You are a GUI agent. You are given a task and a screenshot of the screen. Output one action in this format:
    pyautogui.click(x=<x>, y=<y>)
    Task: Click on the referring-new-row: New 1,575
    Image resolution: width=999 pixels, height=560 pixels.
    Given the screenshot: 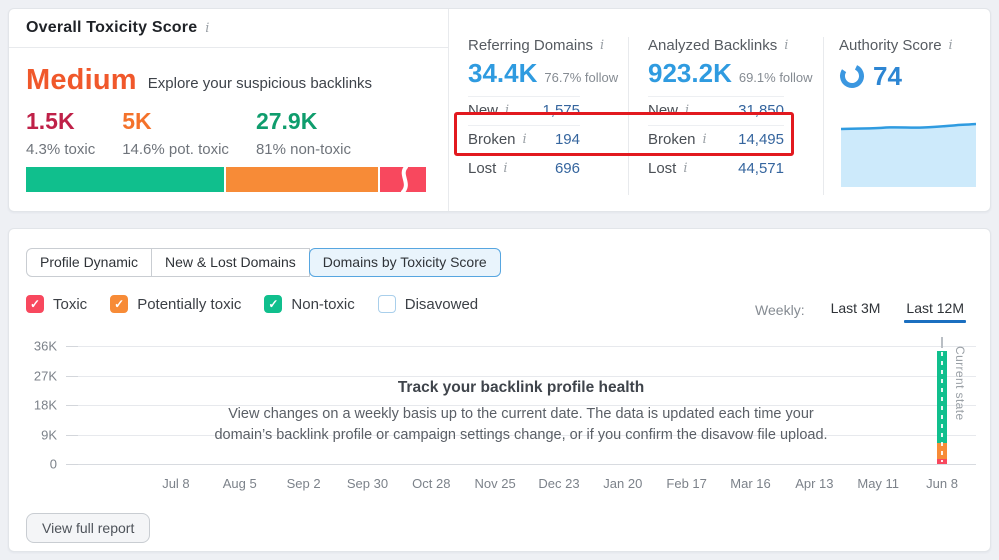 What is the action you would take?
    pyautogui.click(x=524, y=110)
    